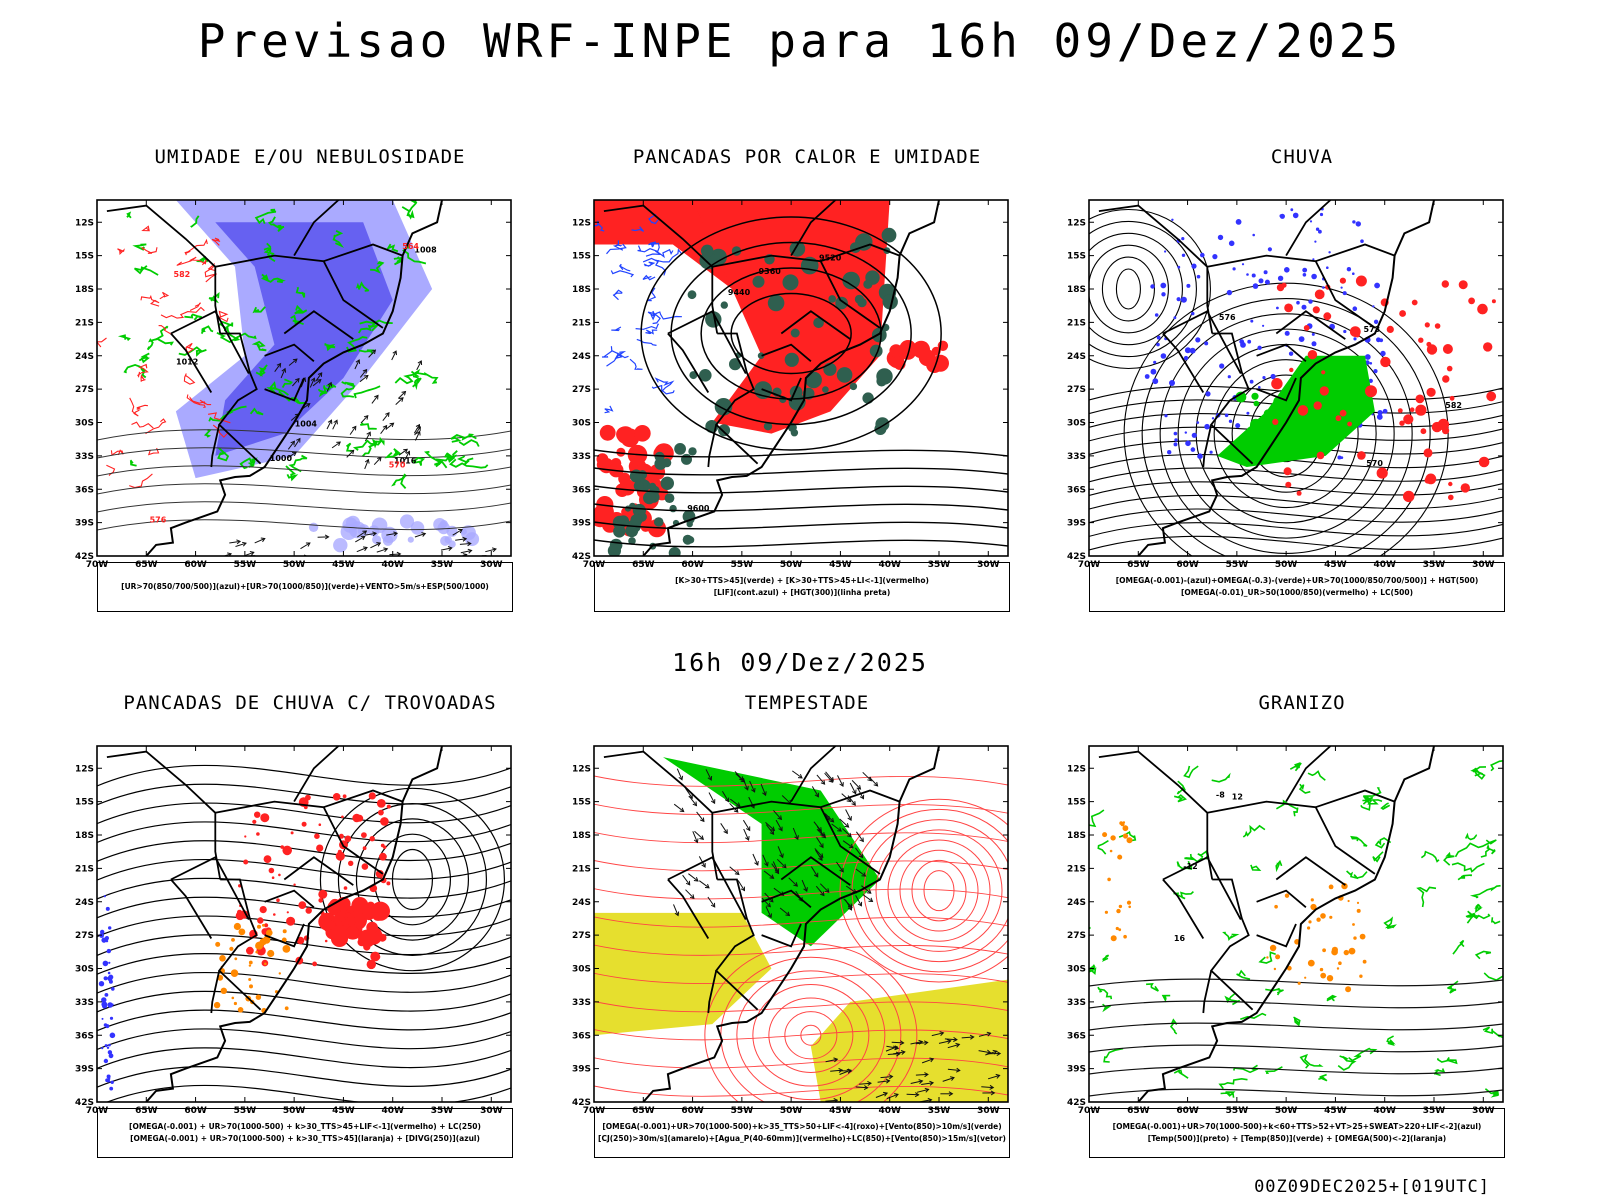 The width and height of the screenshot is (1600, 1200). I want to click on lat-tick-label: 21S, so click(84, 323).